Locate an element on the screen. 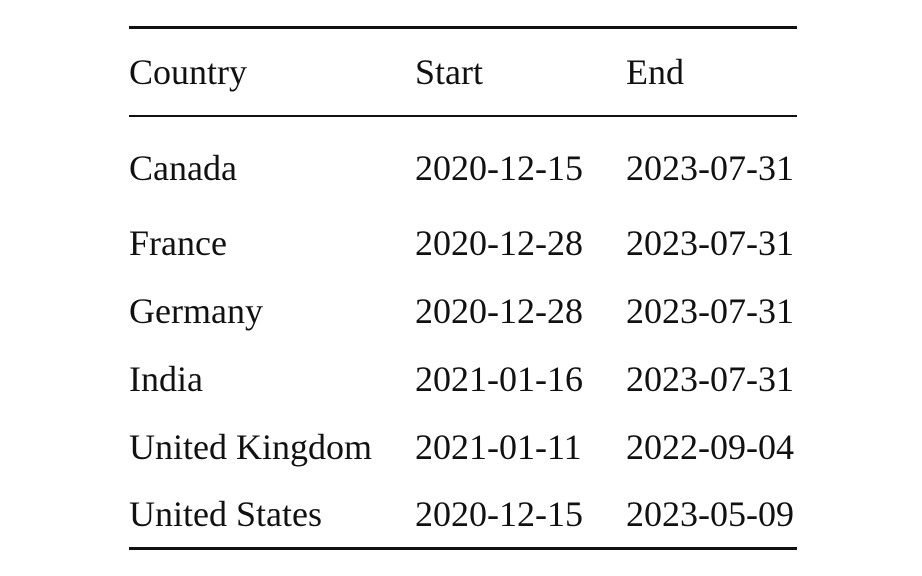 The height and width of the screenshot is (576, 922). cell-end: 2023-05-09 is located at coordinates (710, 514).